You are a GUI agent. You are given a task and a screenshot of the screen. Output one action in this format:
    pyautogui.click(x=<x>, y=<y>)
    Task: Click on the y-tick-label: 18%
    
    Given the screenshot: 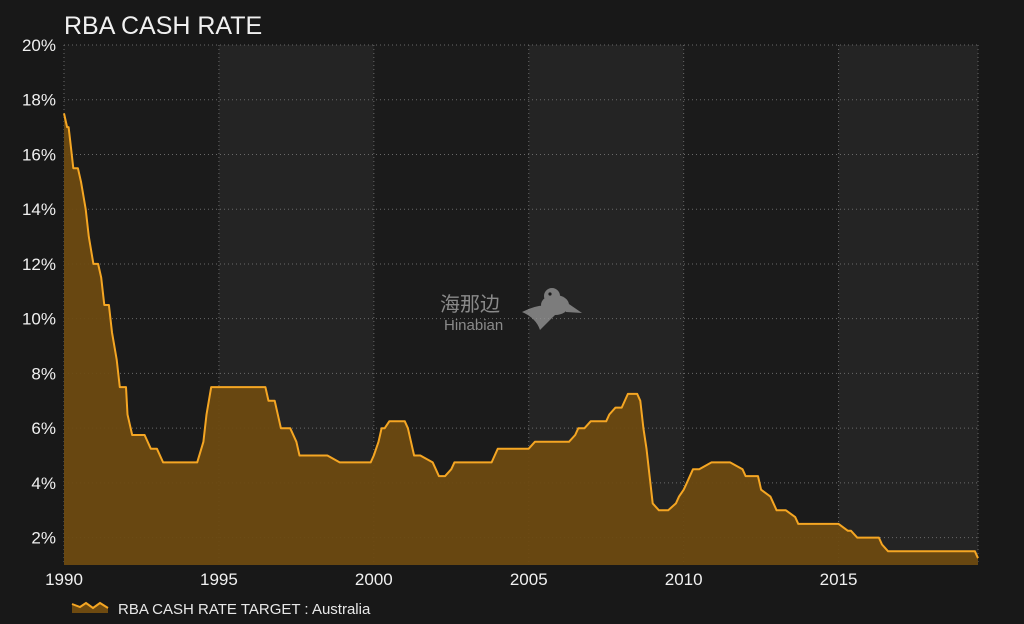 What is the action you would take?
    pyautogui.click(x=39, y=100)
    